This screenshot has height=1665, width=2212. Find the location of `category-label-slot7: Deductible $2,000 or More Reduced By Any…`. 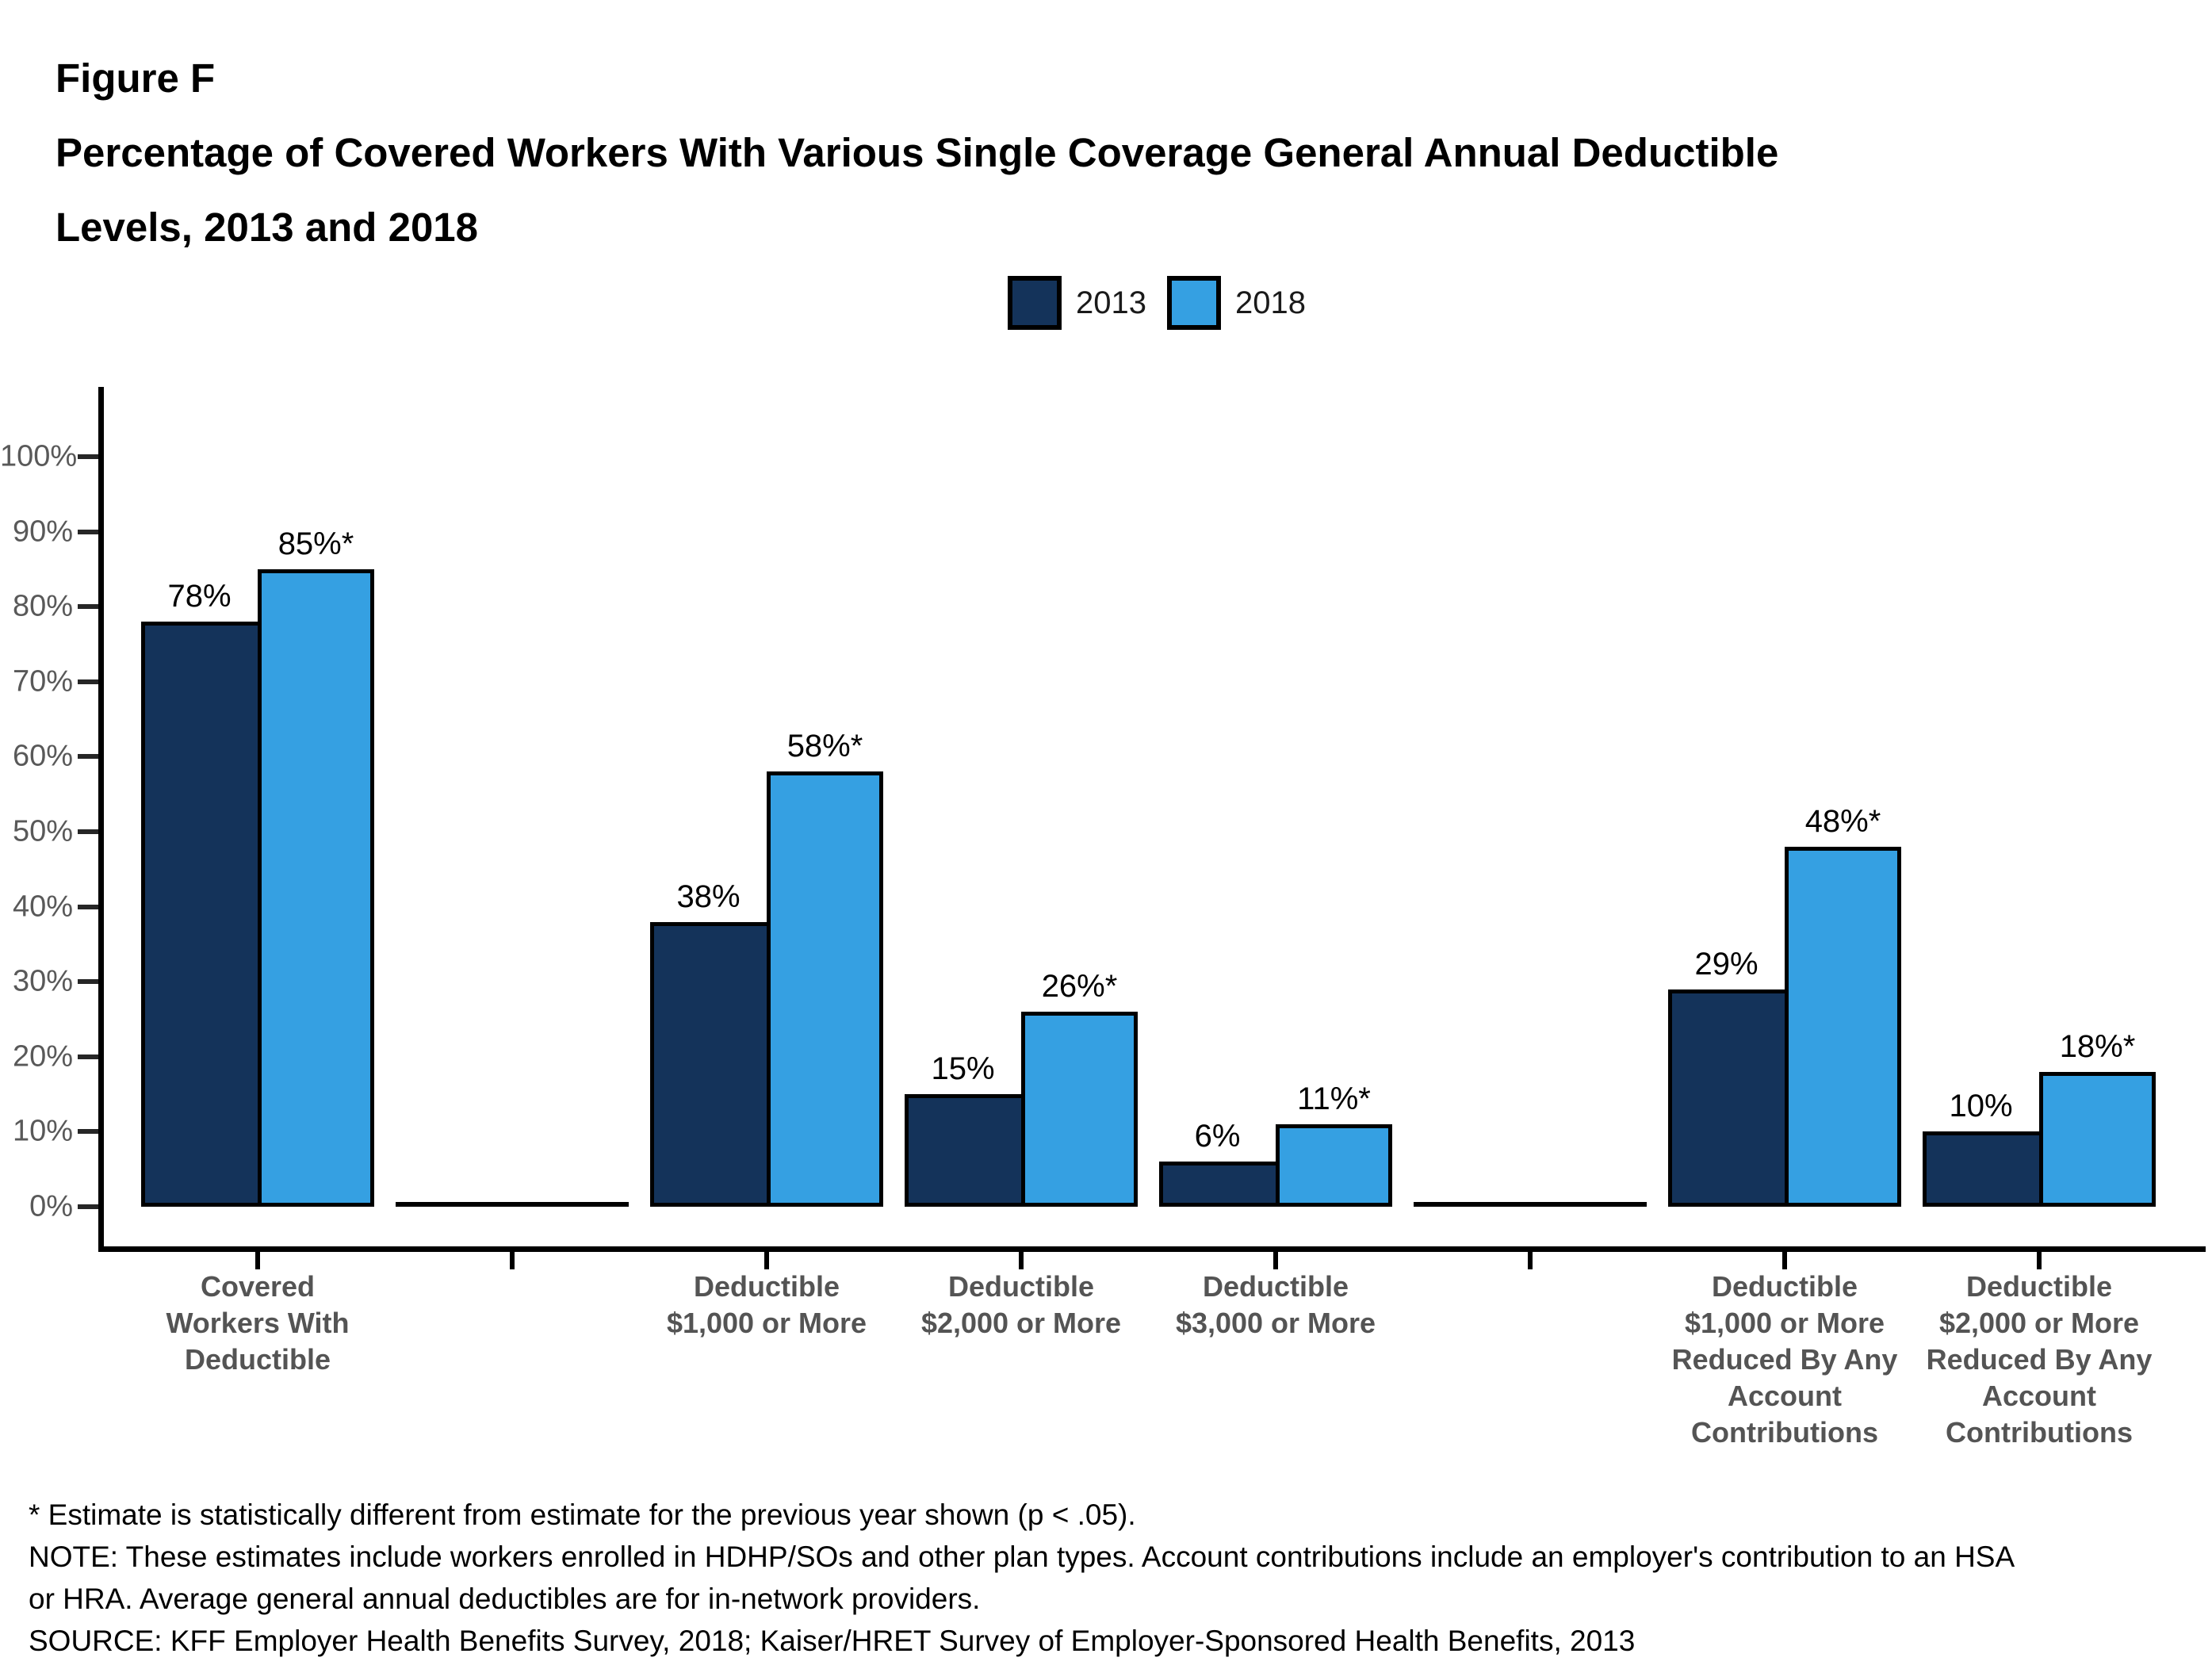

category-label-slot7: Deductible $2,000 or More Reduced By Any… is located at coordinates (2039, 1359).